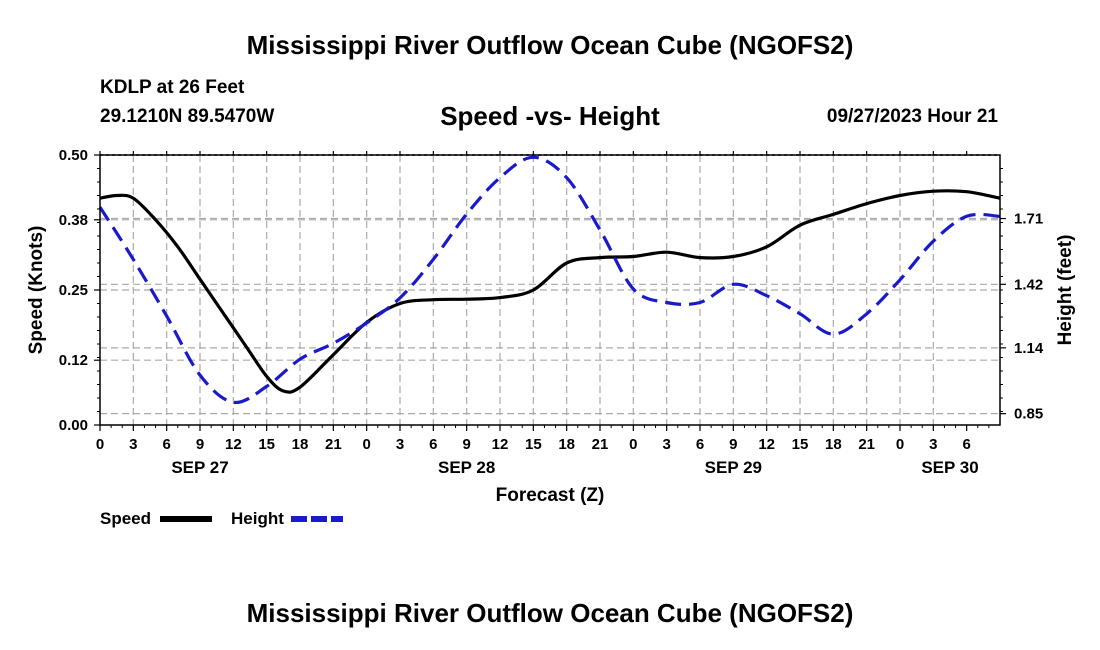 The height and width of the screenshot is (650, 1100). What do you see at coordinates (1028, 414) in the screenshot?
I see `y2-tick-label: 0.85` at bounding box center [1028, 414].